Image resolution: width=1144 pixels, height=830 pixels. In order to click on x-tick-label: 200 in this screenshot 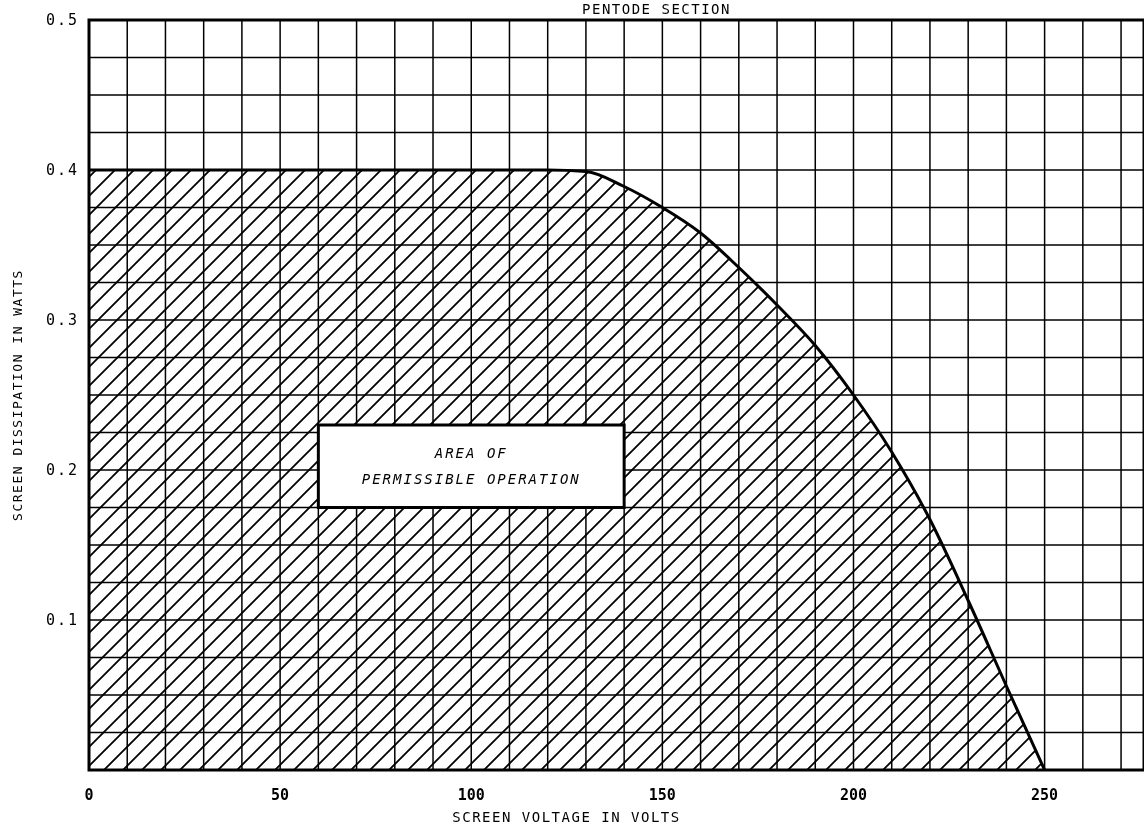, I will do `click(853, 795)`.